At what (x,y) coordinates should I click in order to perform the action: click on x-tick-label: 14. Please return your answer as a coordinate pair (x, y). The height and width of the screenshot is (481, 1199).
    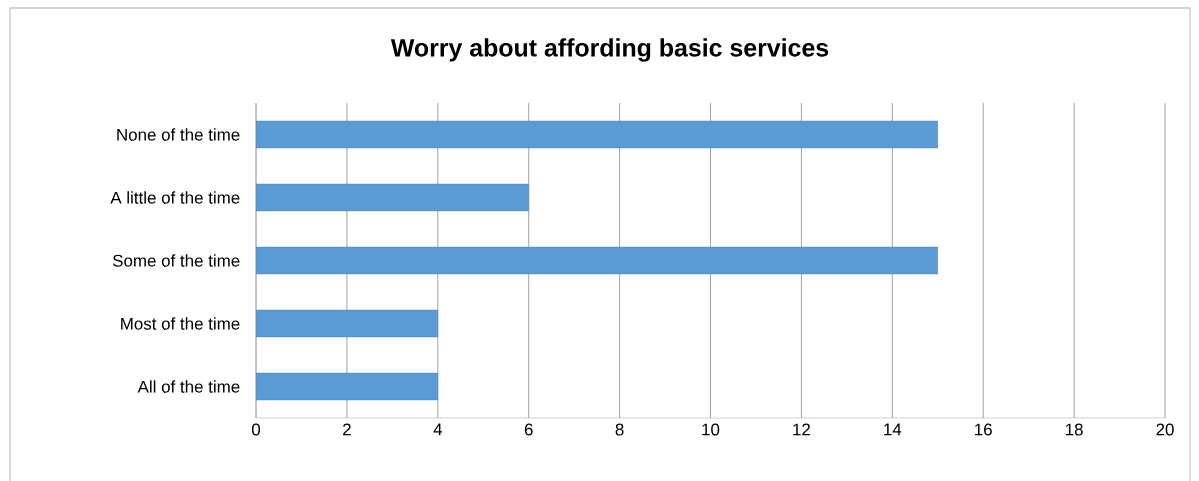
    Looking at the image, I should click on (893, 429).